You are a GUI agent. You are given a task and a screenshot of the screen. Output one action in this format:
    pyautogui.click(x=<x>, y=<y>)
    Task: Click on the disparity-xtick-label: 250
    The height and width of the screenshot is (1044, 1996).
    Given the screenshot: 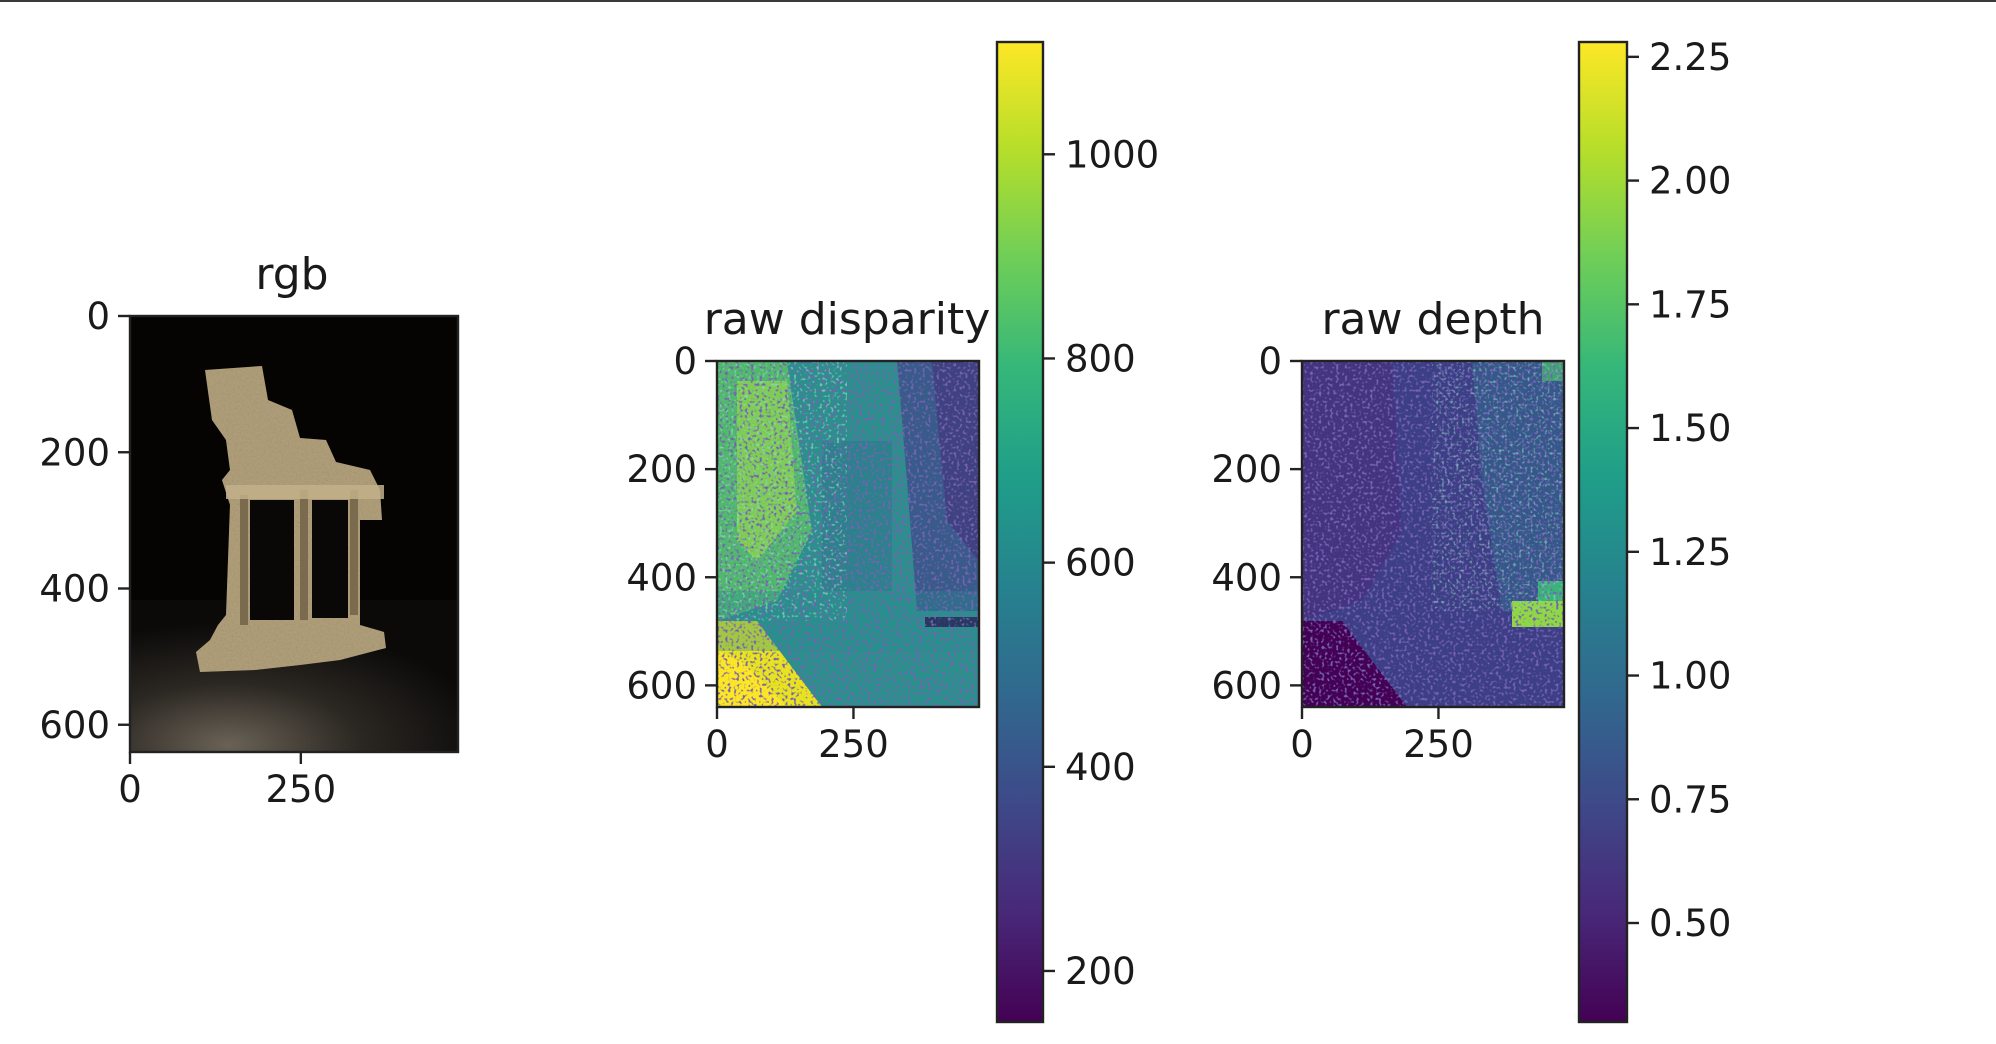 What is the action you would take?
    pyautogui.click(x=853, y=744)
    